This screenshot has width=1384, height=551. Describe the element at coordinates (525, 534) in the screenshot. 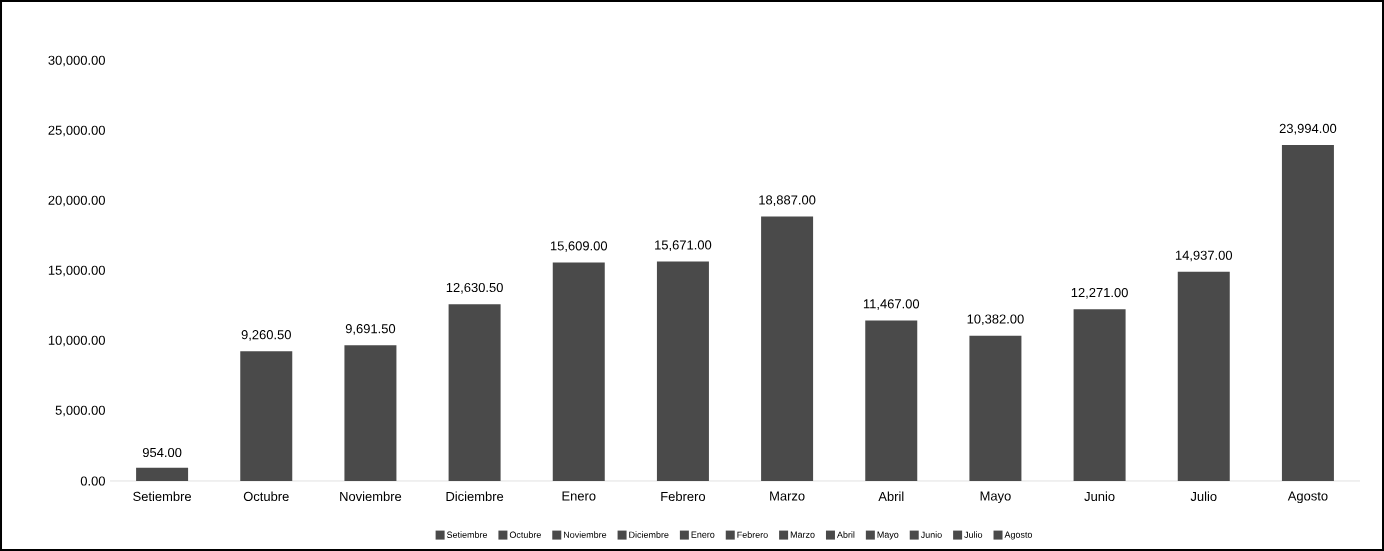

I see `legend-label: Octubre` at that location.